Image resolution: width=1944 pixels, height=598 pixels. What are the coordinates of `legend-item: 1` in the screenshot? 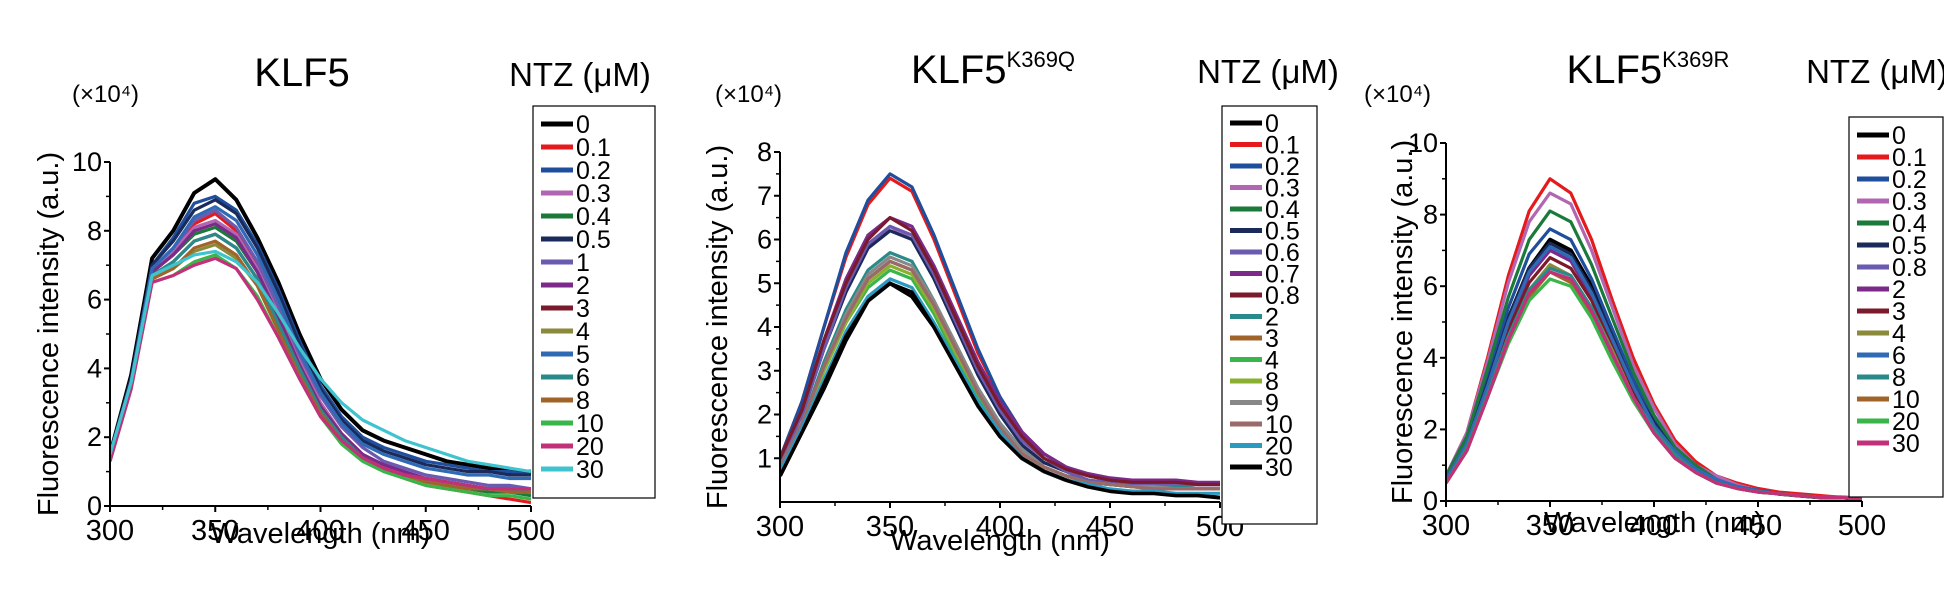 It's located at (565, 263).